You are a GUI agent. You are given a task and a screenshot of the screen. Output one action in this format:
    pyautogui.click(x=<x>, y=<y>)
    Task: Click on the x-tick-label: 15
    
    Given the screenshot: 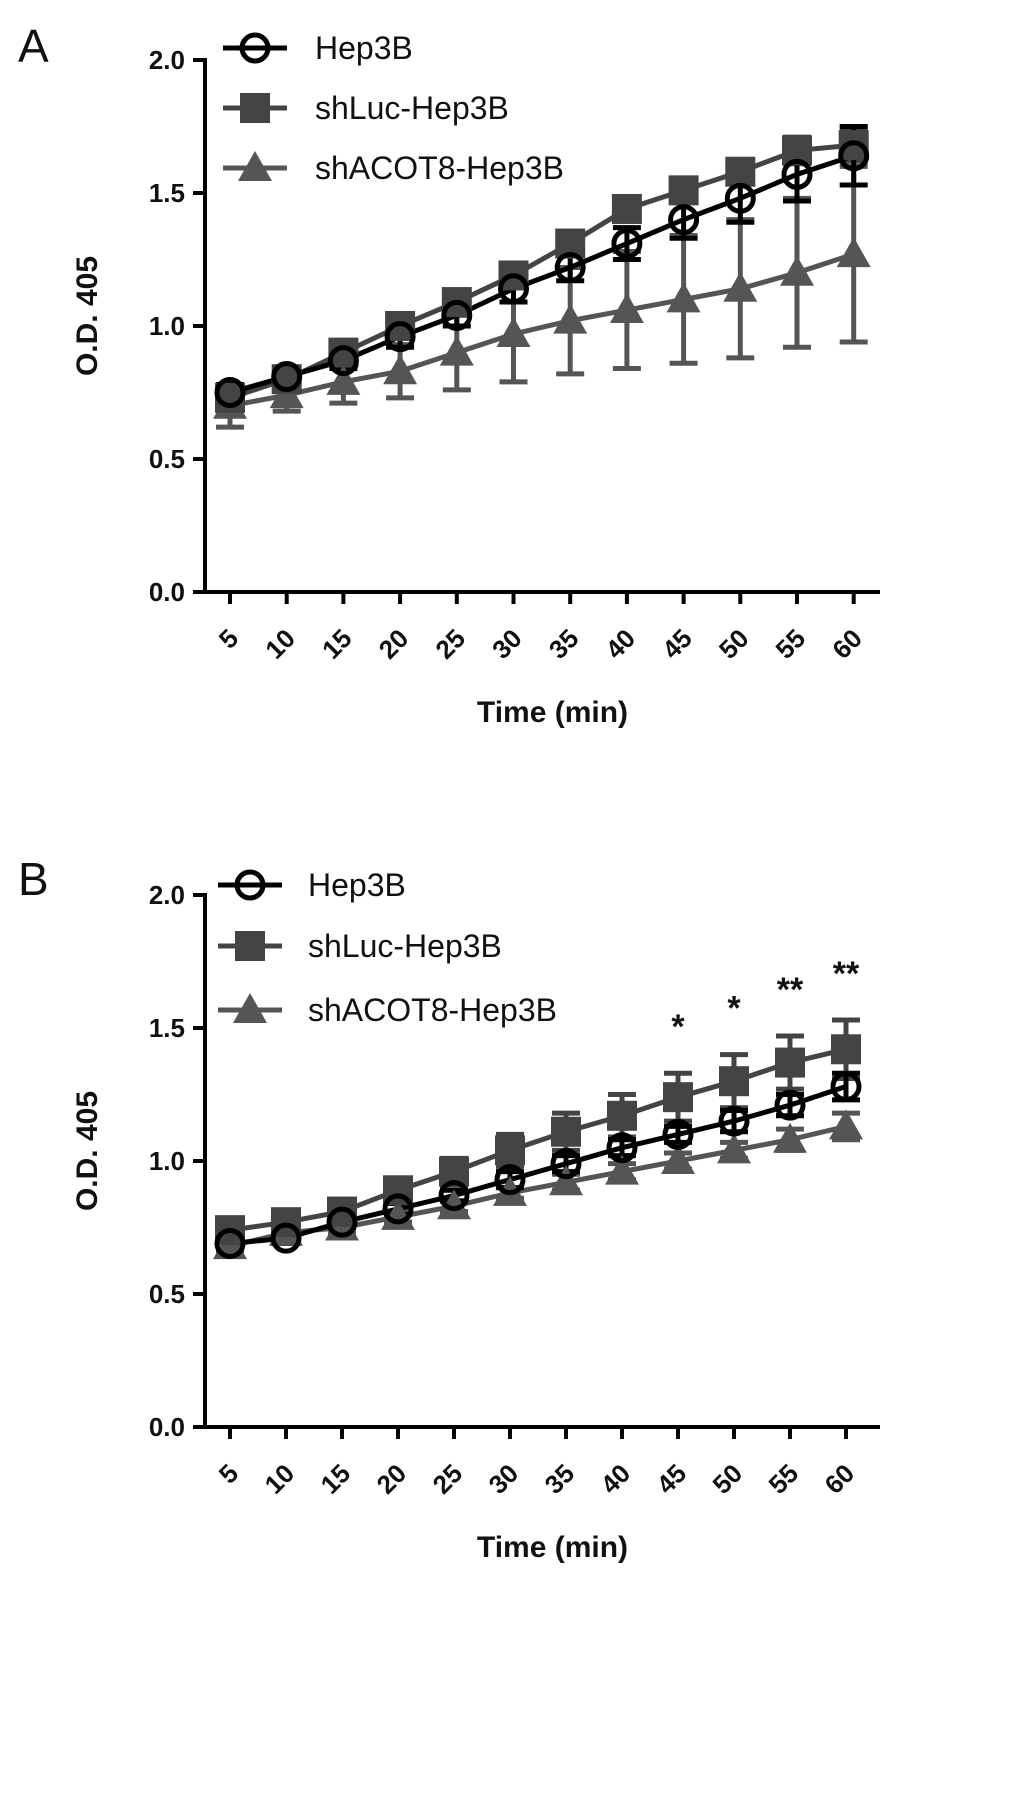 What is the action you would take?
    pyautogui.click(x=337, y=644)
    